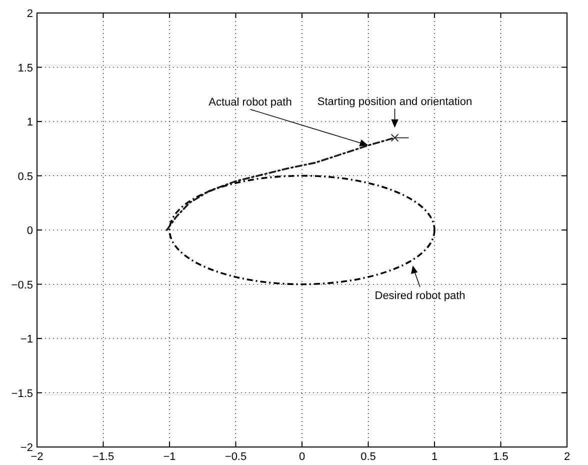 This screenshot has height=465, width=588. What do you see at coordinates (500, 457) in the screenshot?
I see `x-tick-label: 1.5` at bounding box center [500, 457].